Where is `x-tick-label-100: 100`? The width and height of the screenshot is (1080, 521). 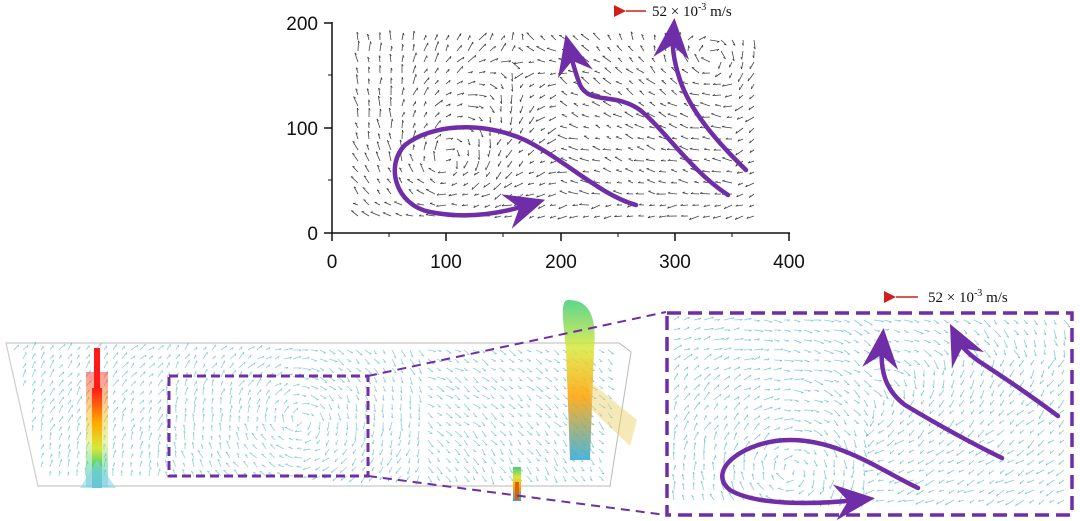
x-tick-label-100: 100 is located at coordinates (446, 262).